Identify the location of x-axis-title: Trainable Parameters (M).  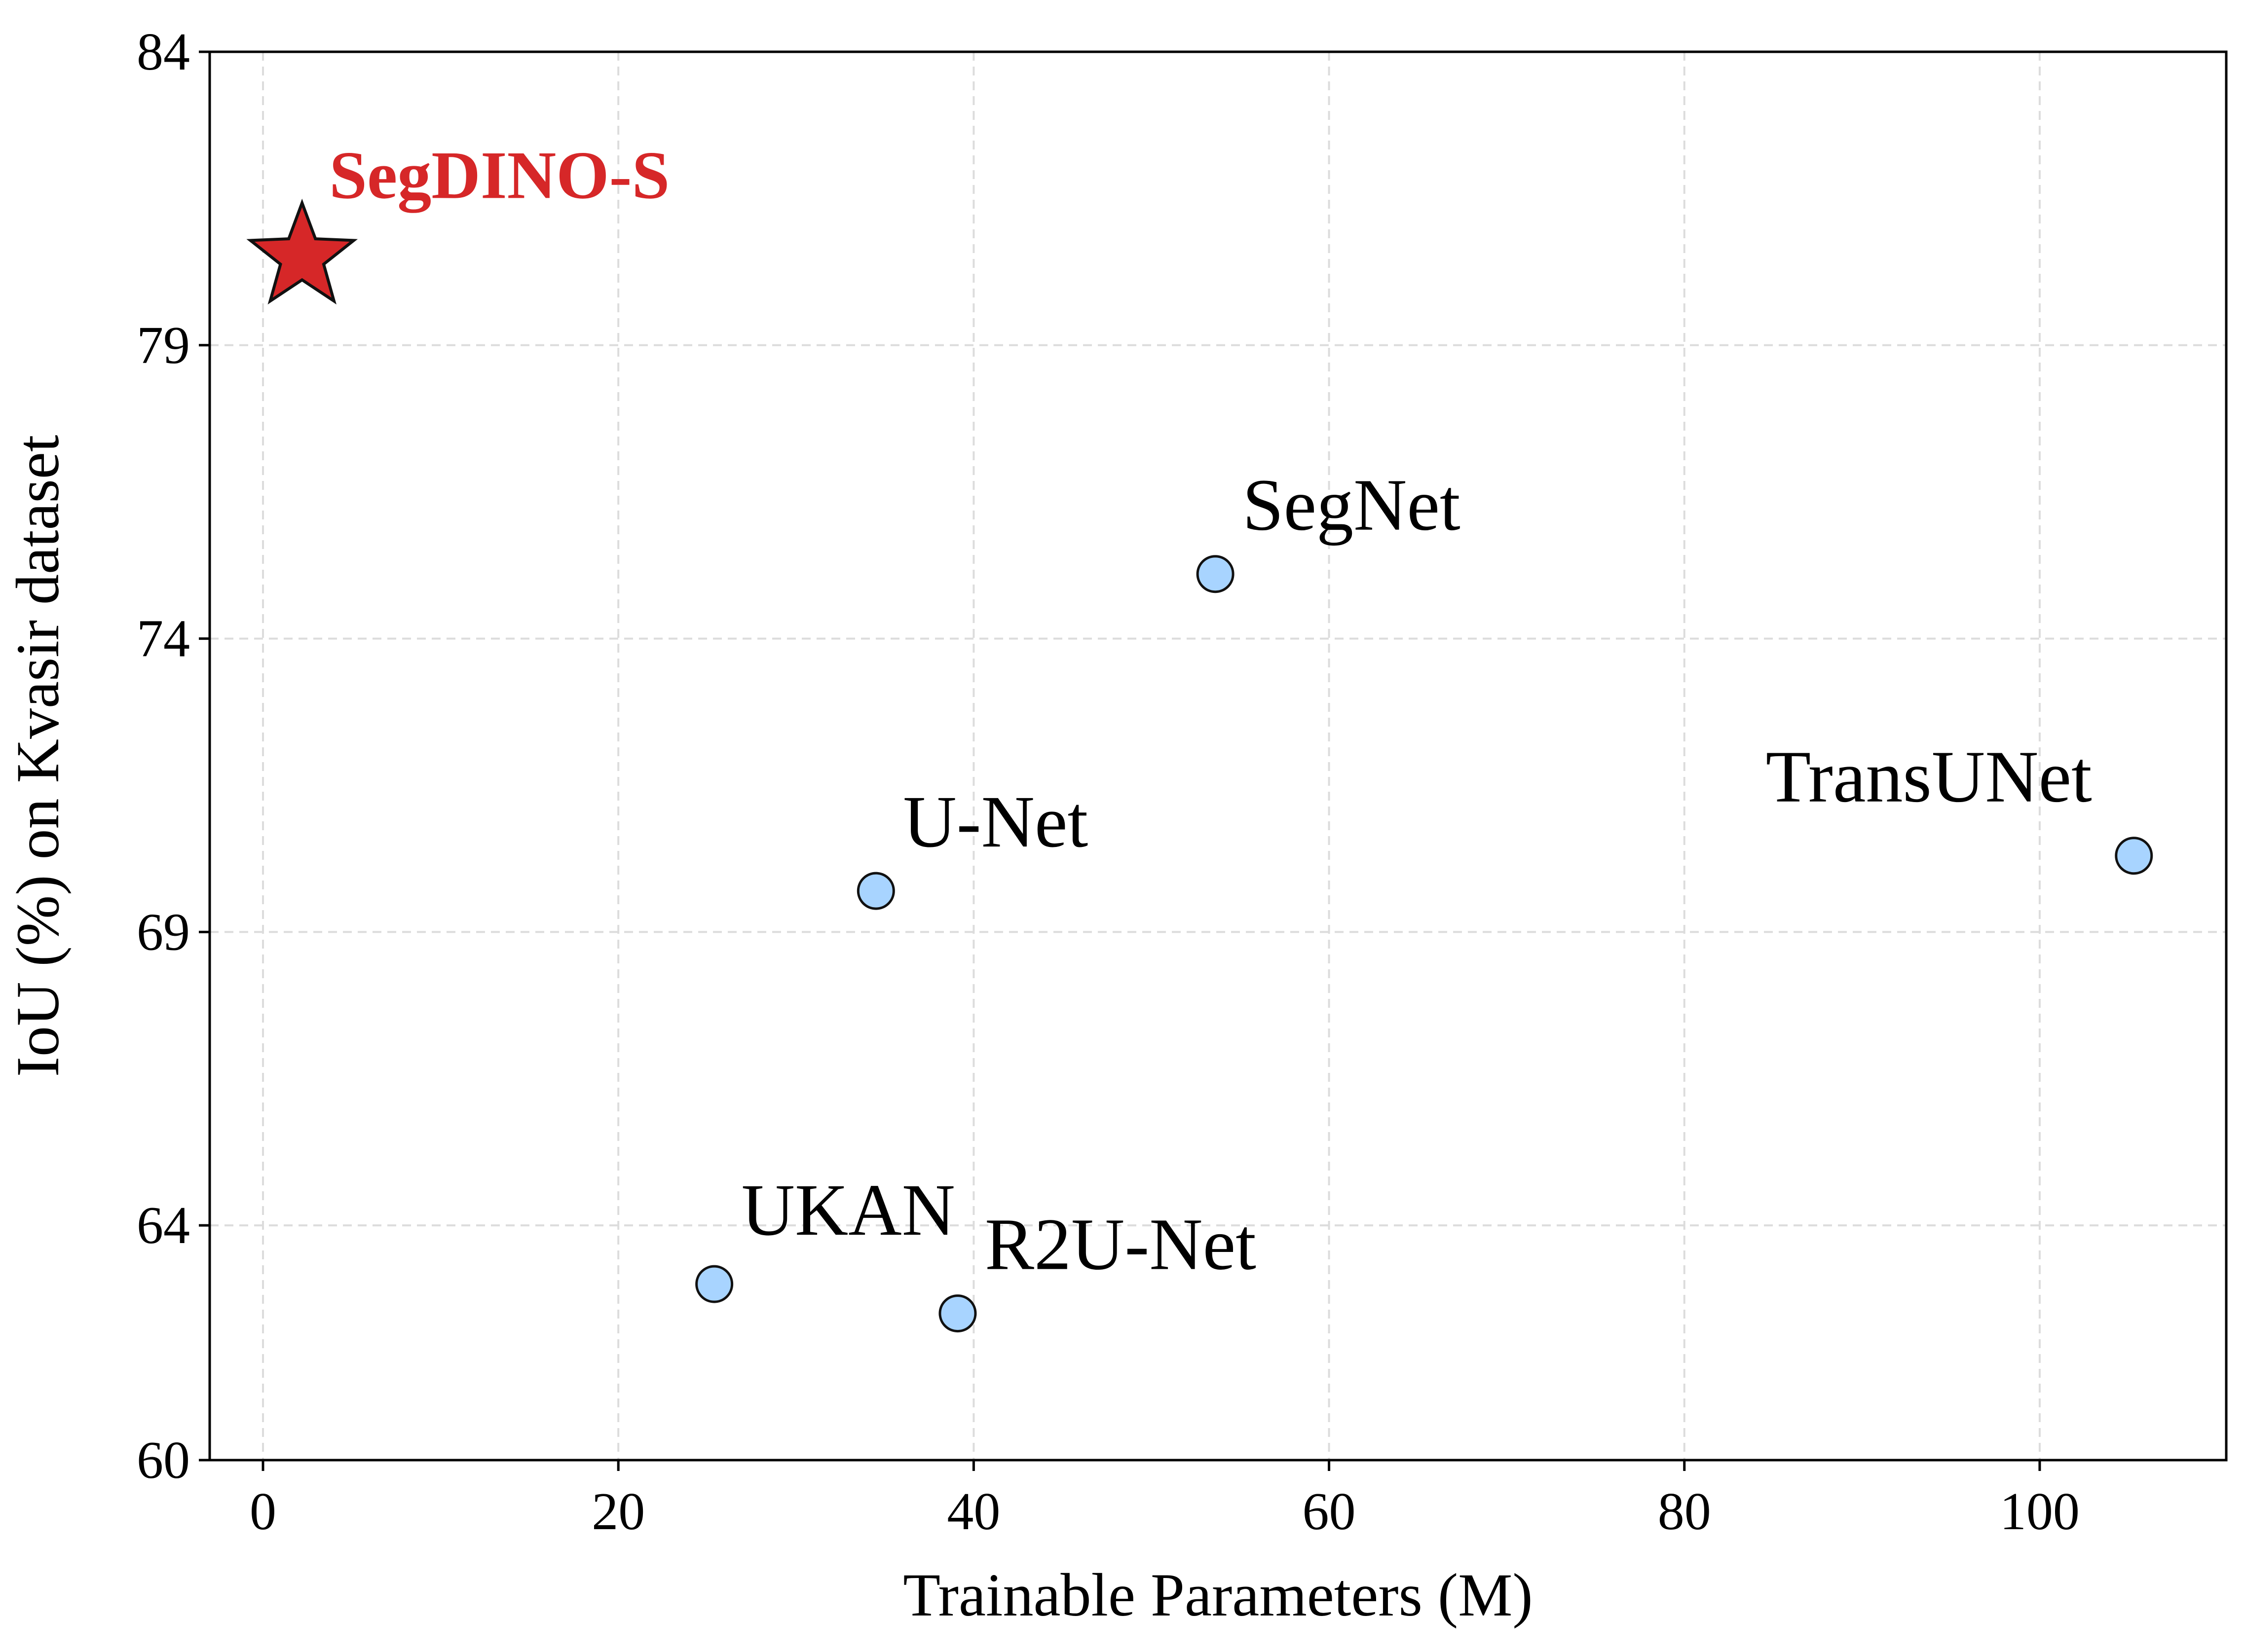
(1218, 1595).